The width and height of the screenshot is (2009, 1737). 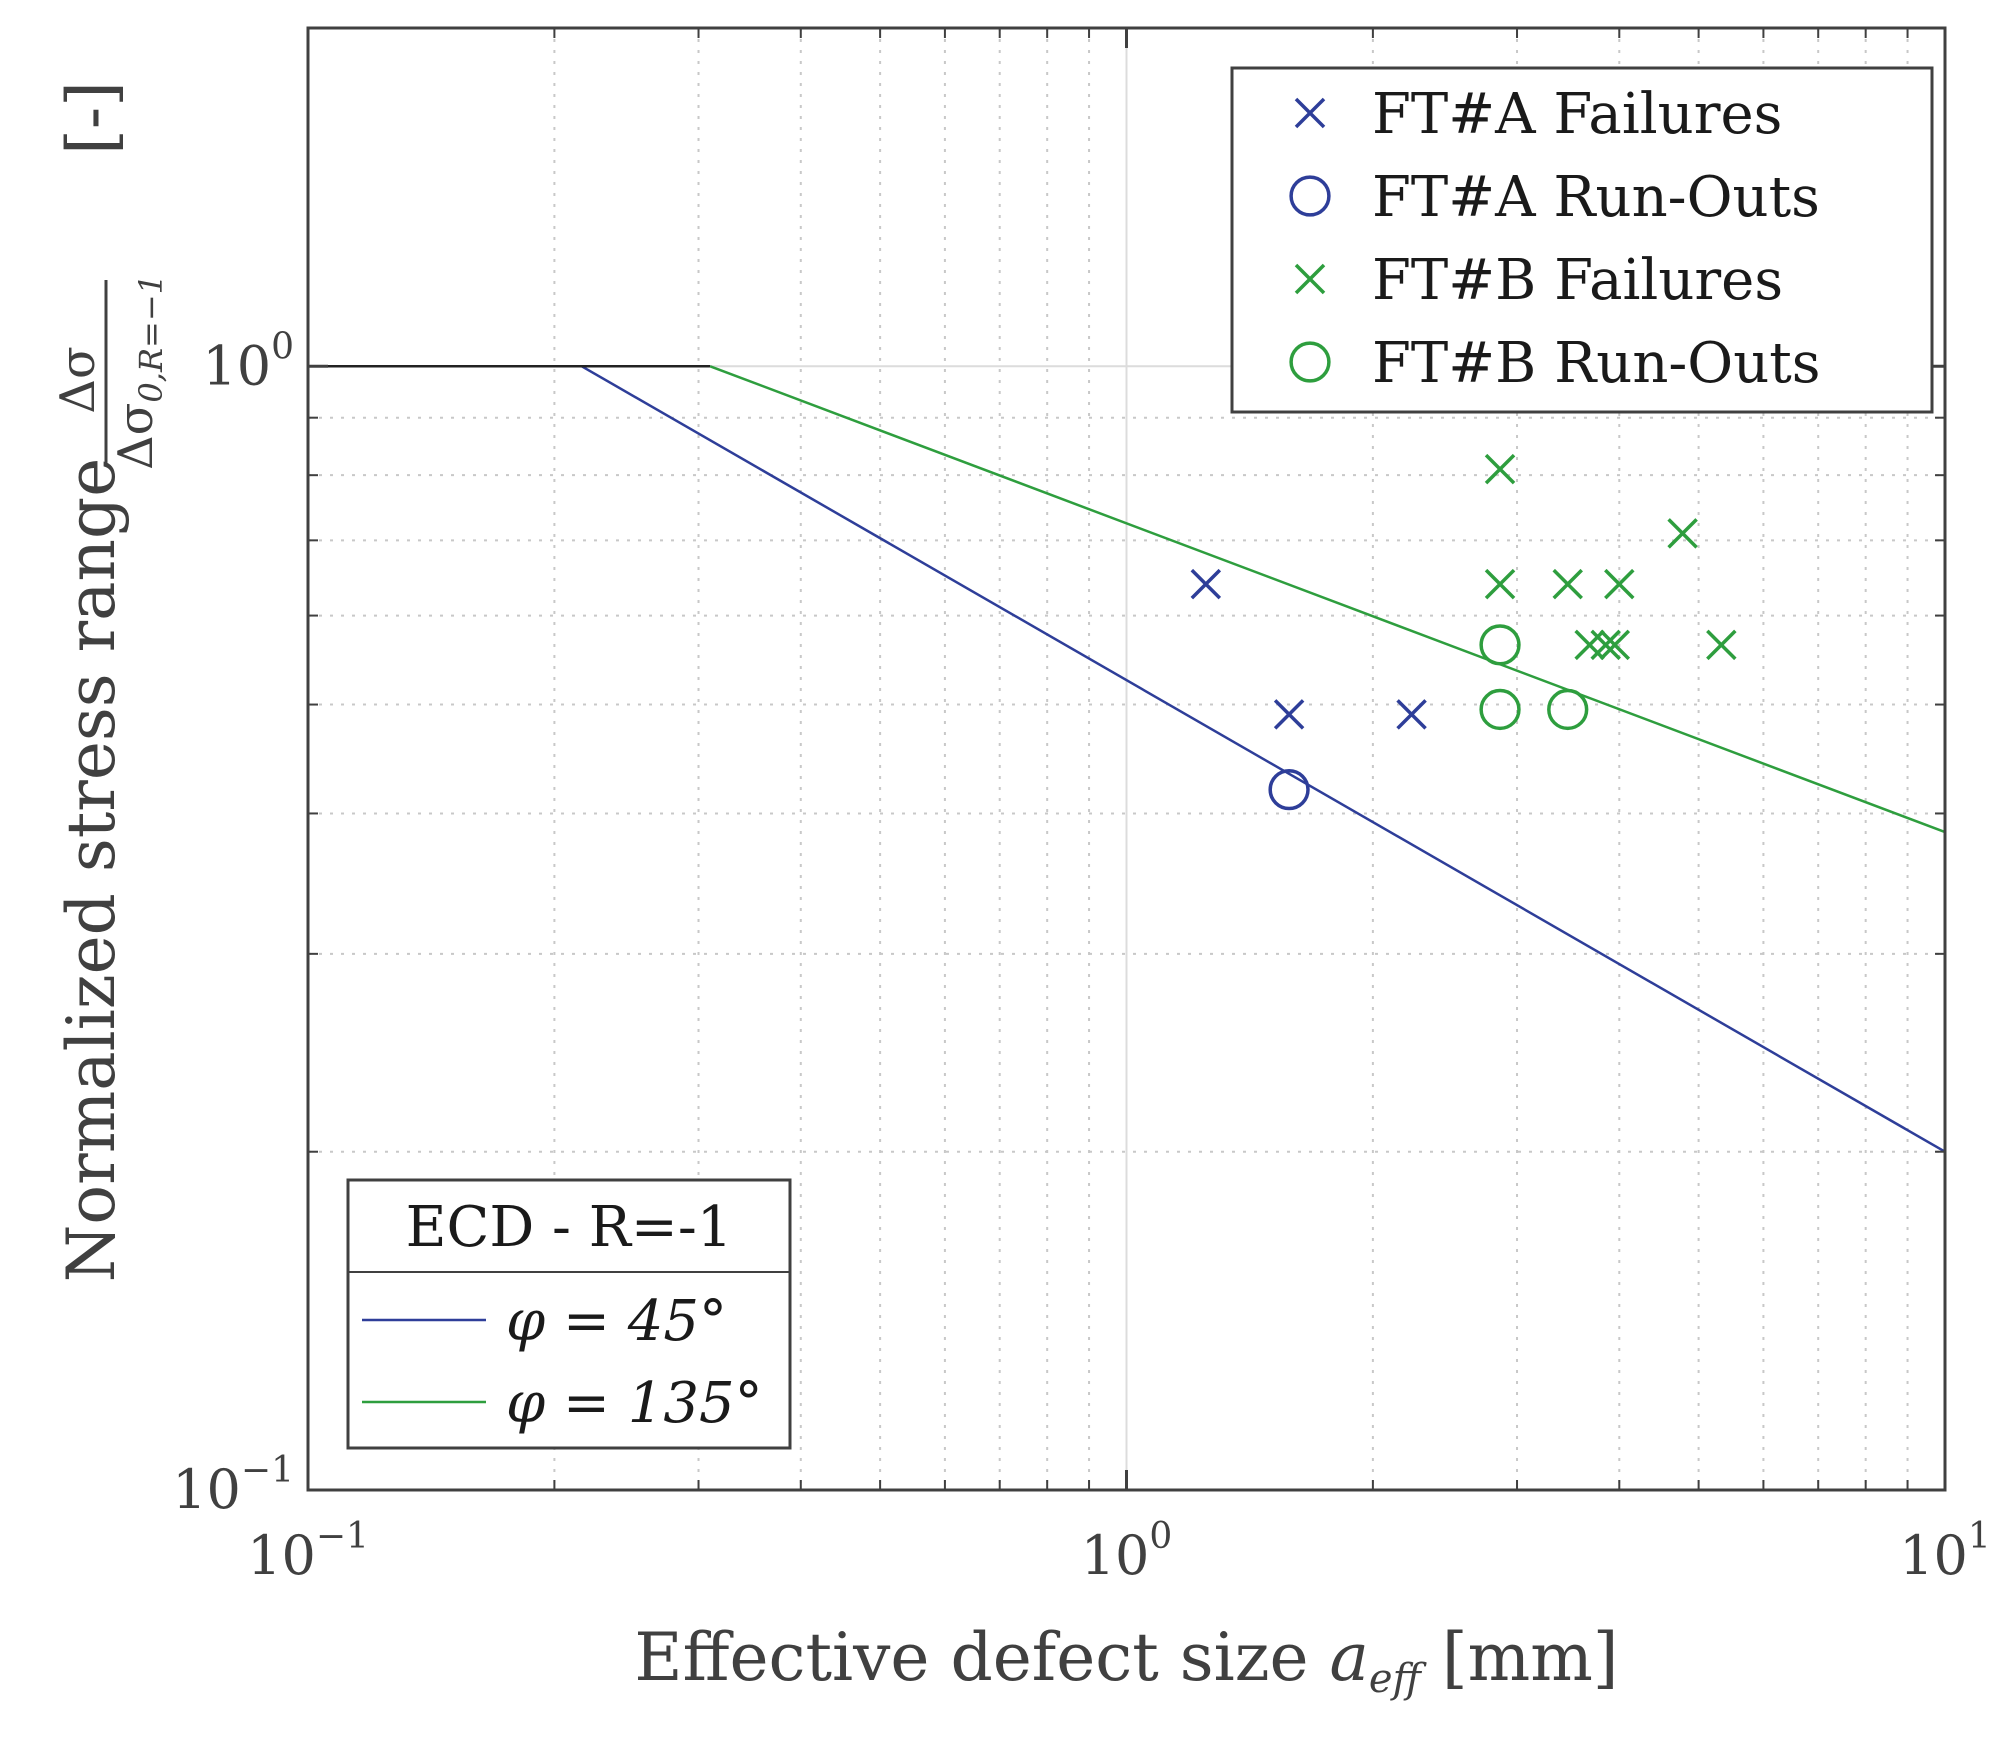 What do you see at coordinates (91, 870) in the screenshot?
I see `y-axis-label-main: Normalized stress range` at bounding box center [91, 870].